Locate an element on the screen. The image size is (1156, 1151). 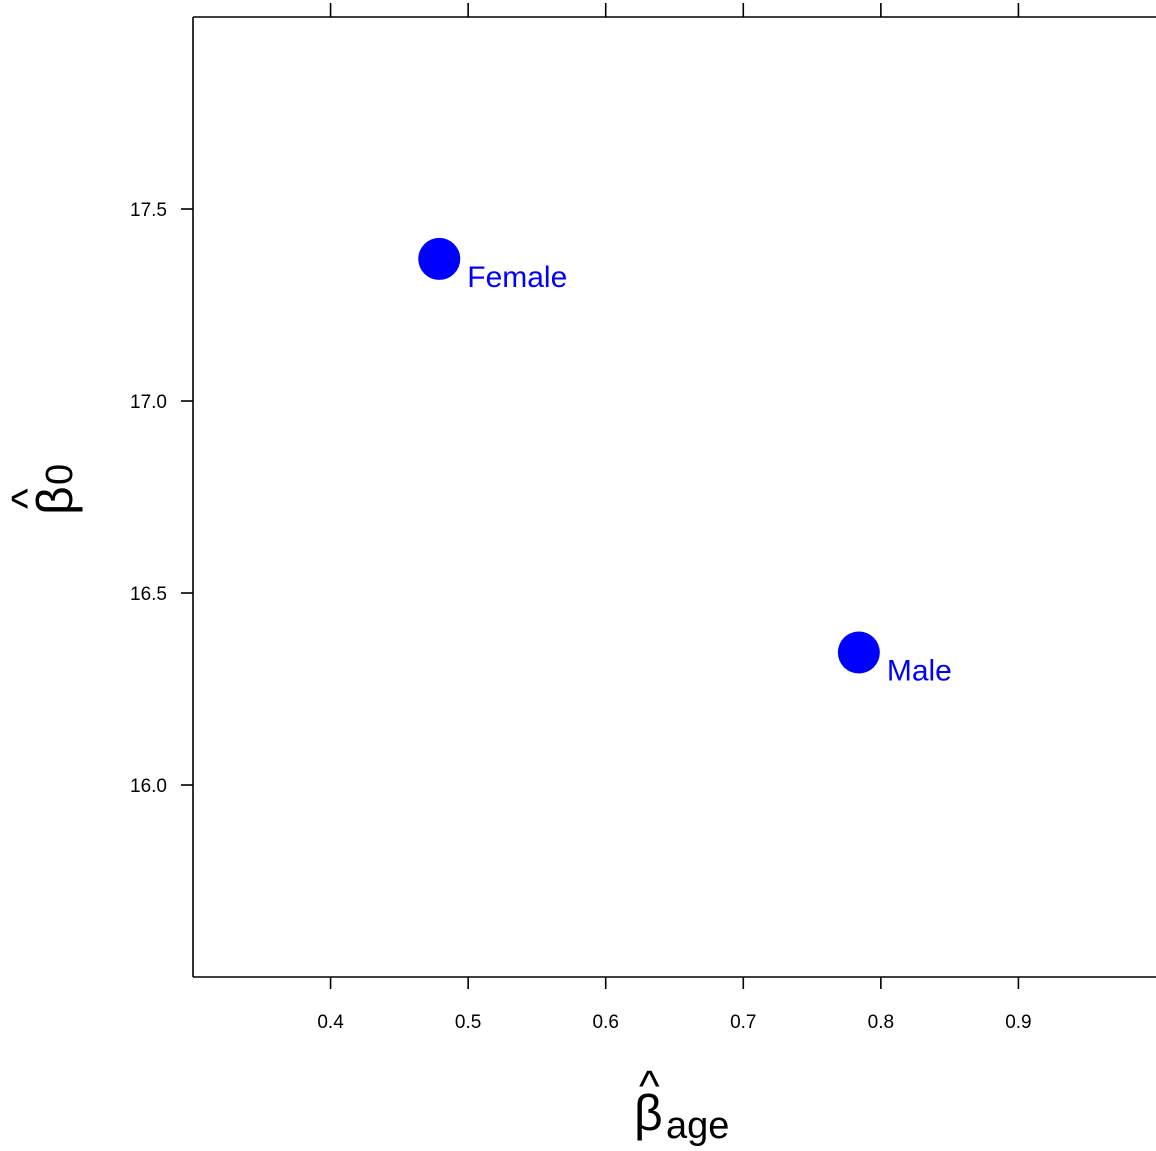
y-axis-label: ^ β 0 is located at coordinates (43, 489).